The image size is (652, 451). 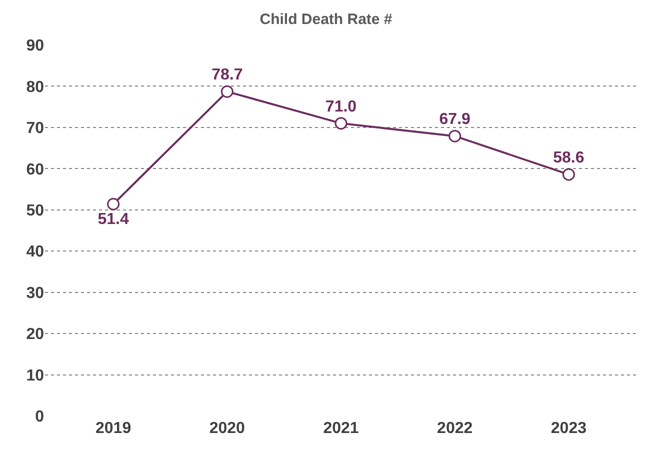 What do you see at coordinates (35, 375) in the screenshot?
I see `y-tick-label: 10` at bounding box center [35, 375].